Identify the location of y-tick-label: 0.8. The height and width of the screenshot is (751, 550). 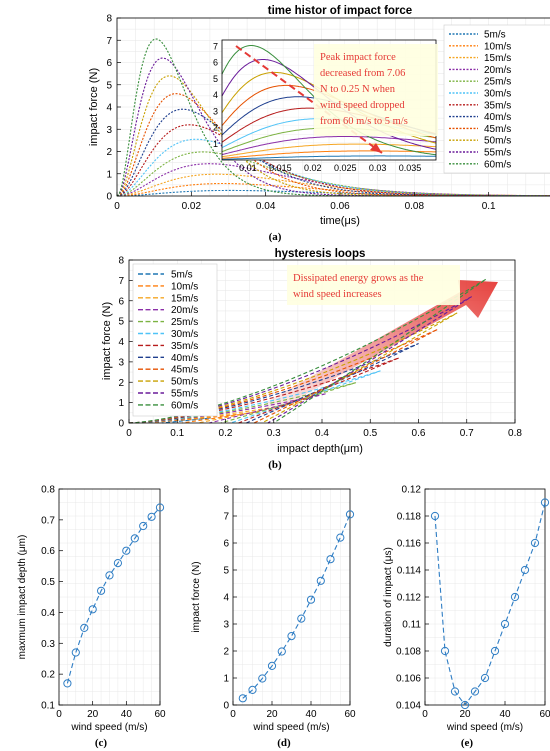
(48, 490).